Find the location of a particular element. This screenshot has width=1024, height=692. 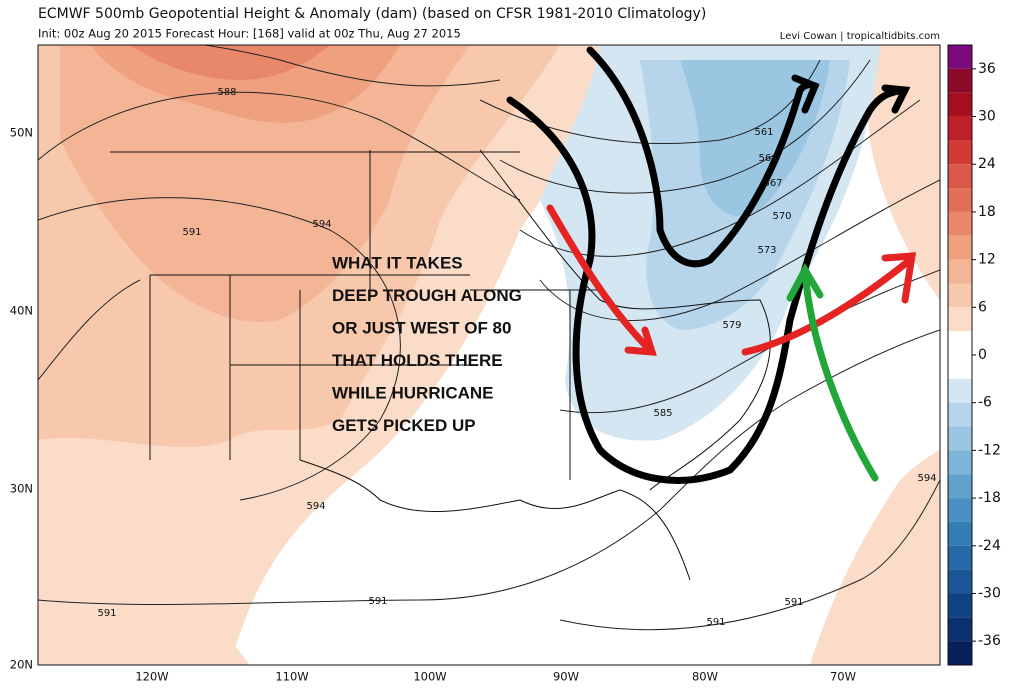

longitude-label: 80W is located at coordinates (705, 677).